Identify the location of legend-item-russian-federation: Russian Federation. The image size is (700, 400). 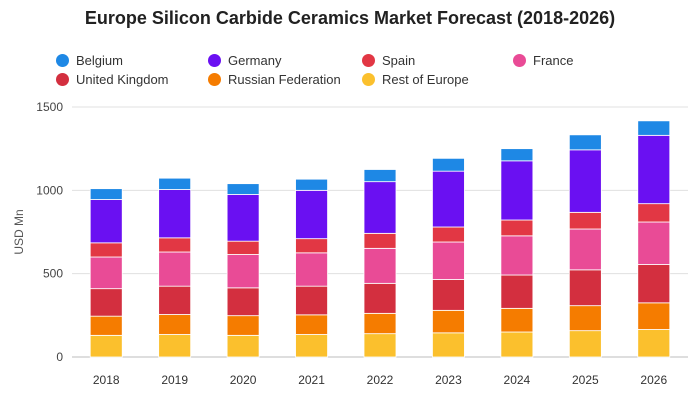
(274, 79).